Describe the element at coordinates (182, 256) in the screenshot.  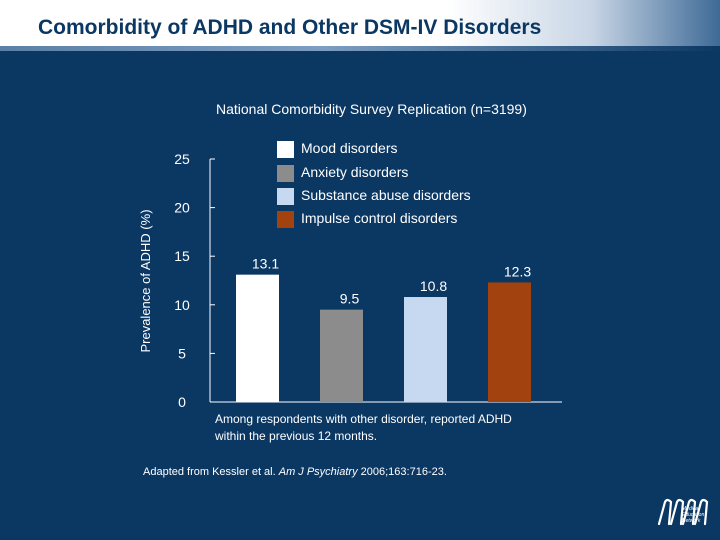
I see `y-tick-label: 15` at that location.